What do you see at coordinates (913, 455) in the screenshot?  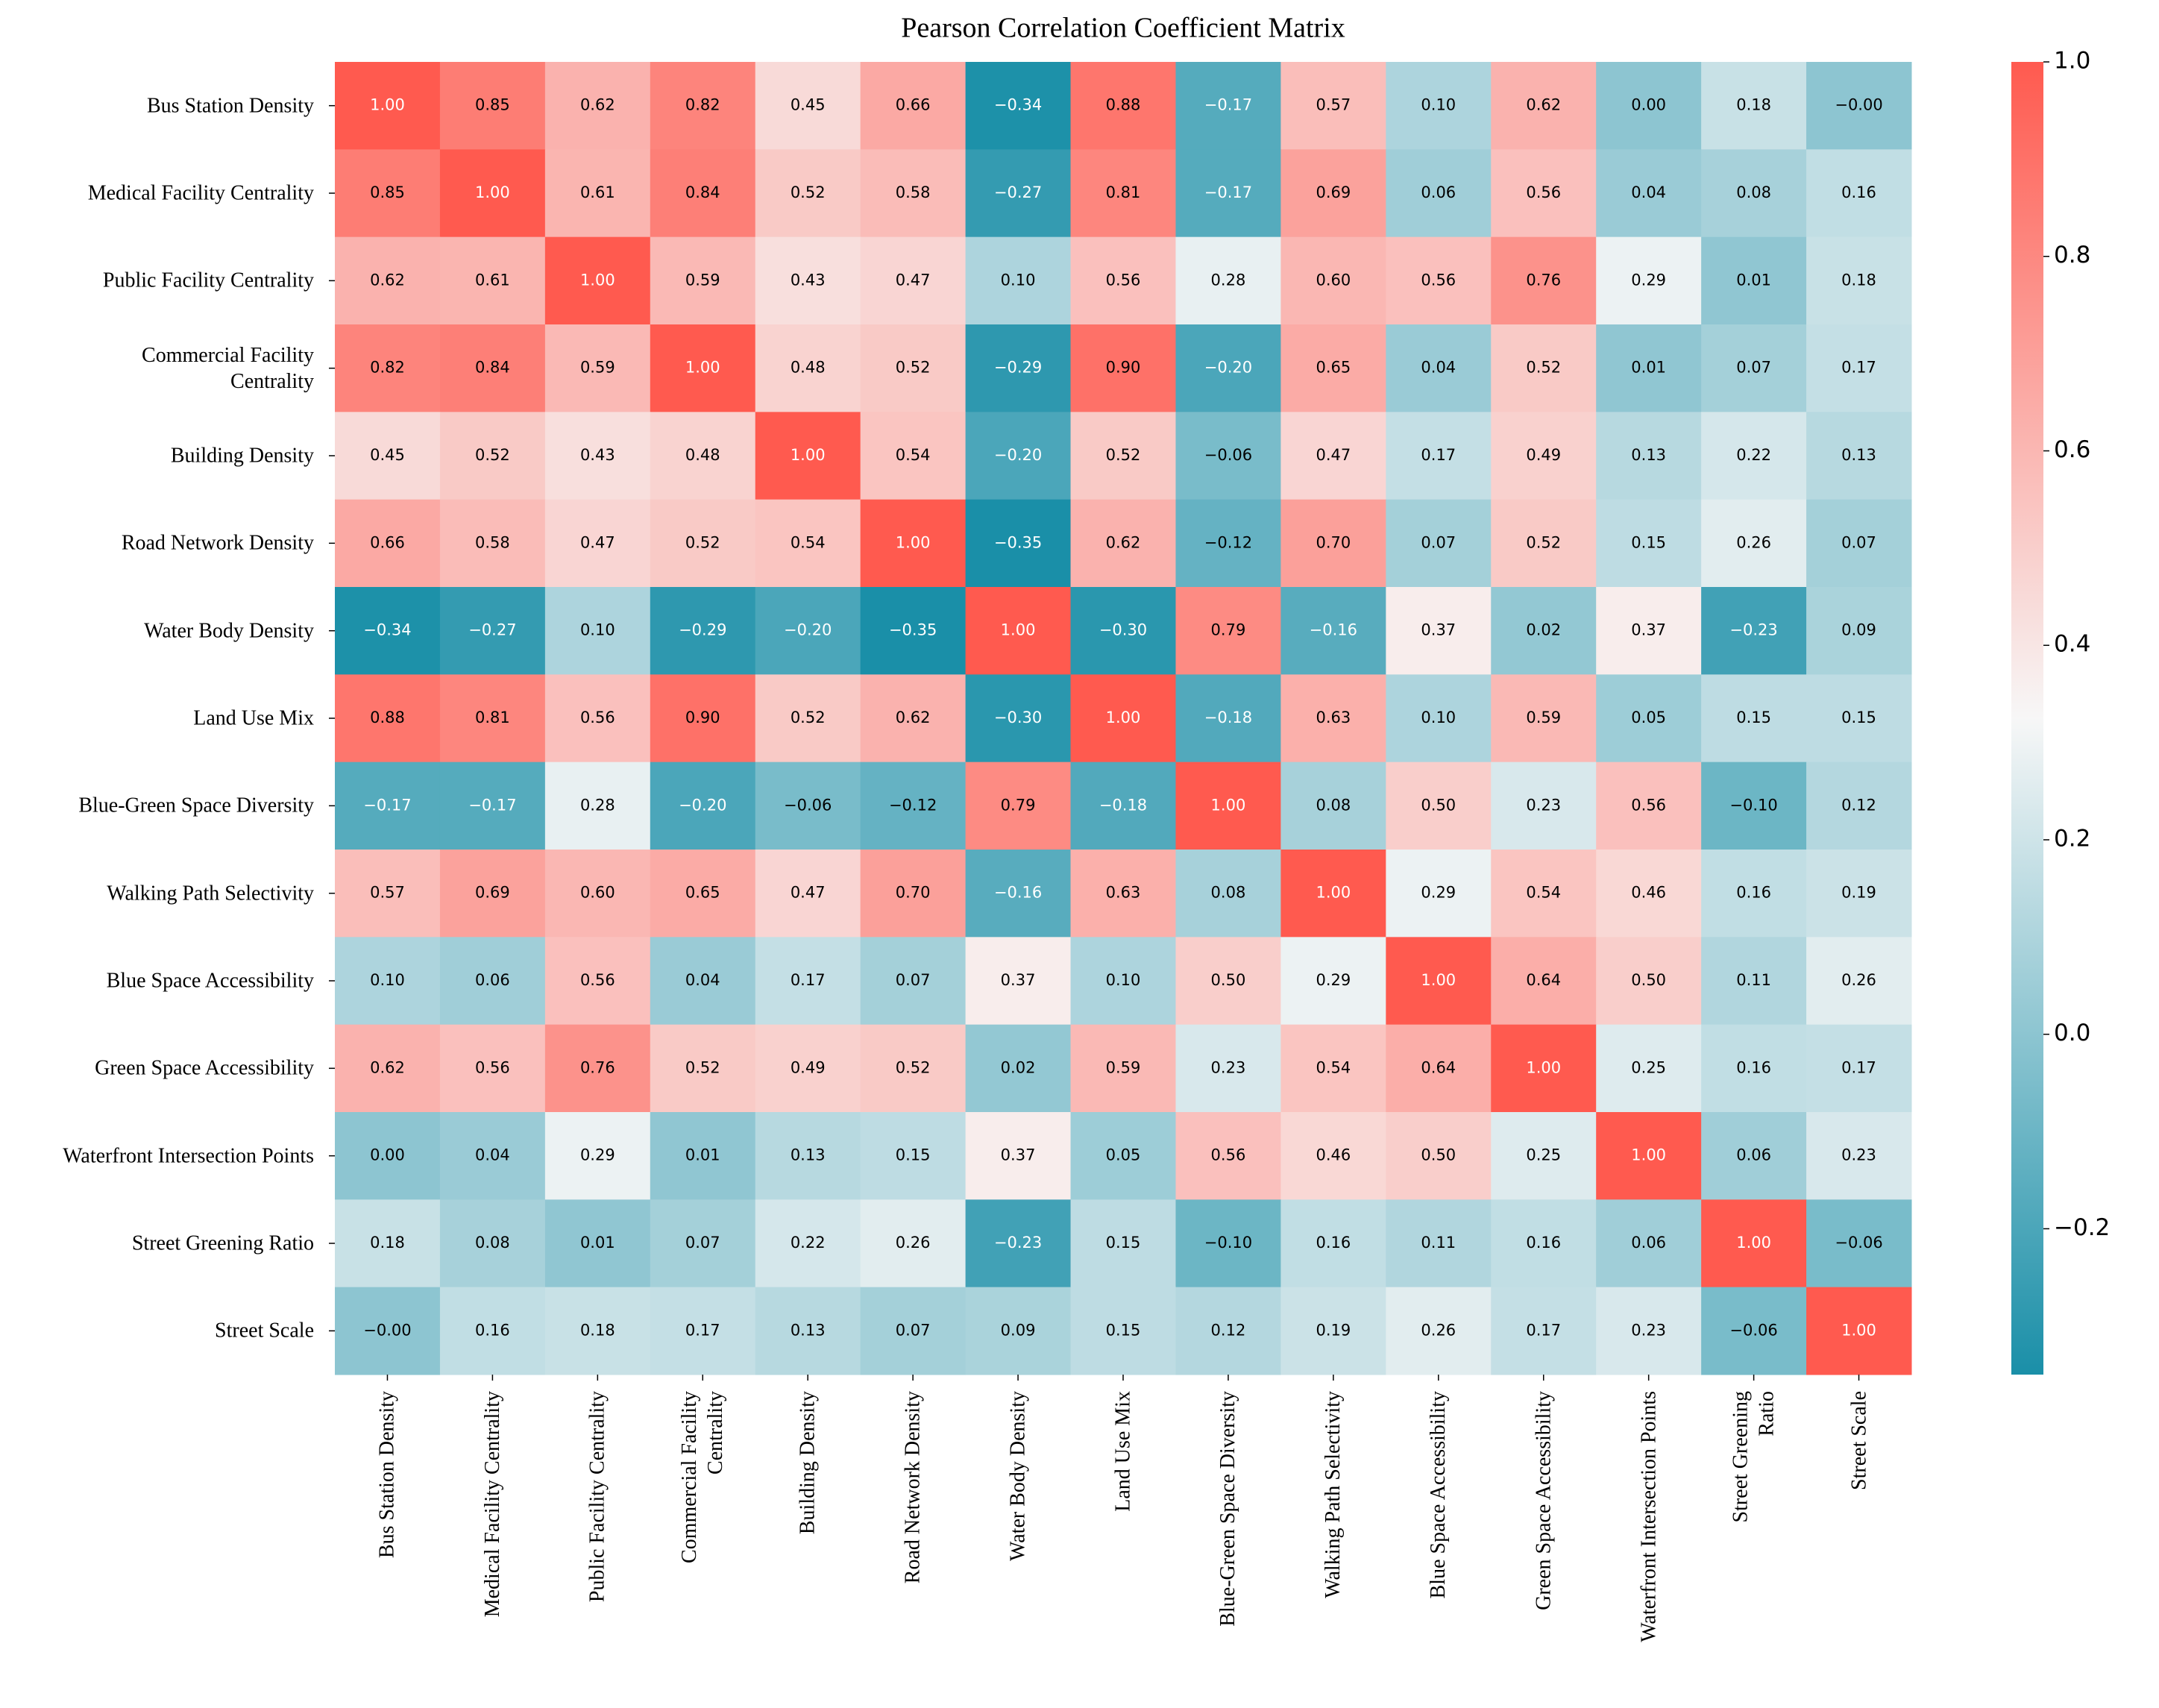 I see `cell-label: 0.54` at bounding box center [913, 455].